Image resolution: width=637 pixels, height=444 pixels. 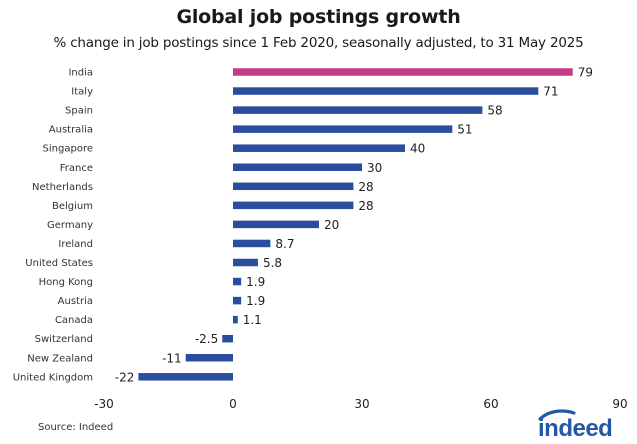 I want to click on category-label: Canada, so click(x=74, y=320).